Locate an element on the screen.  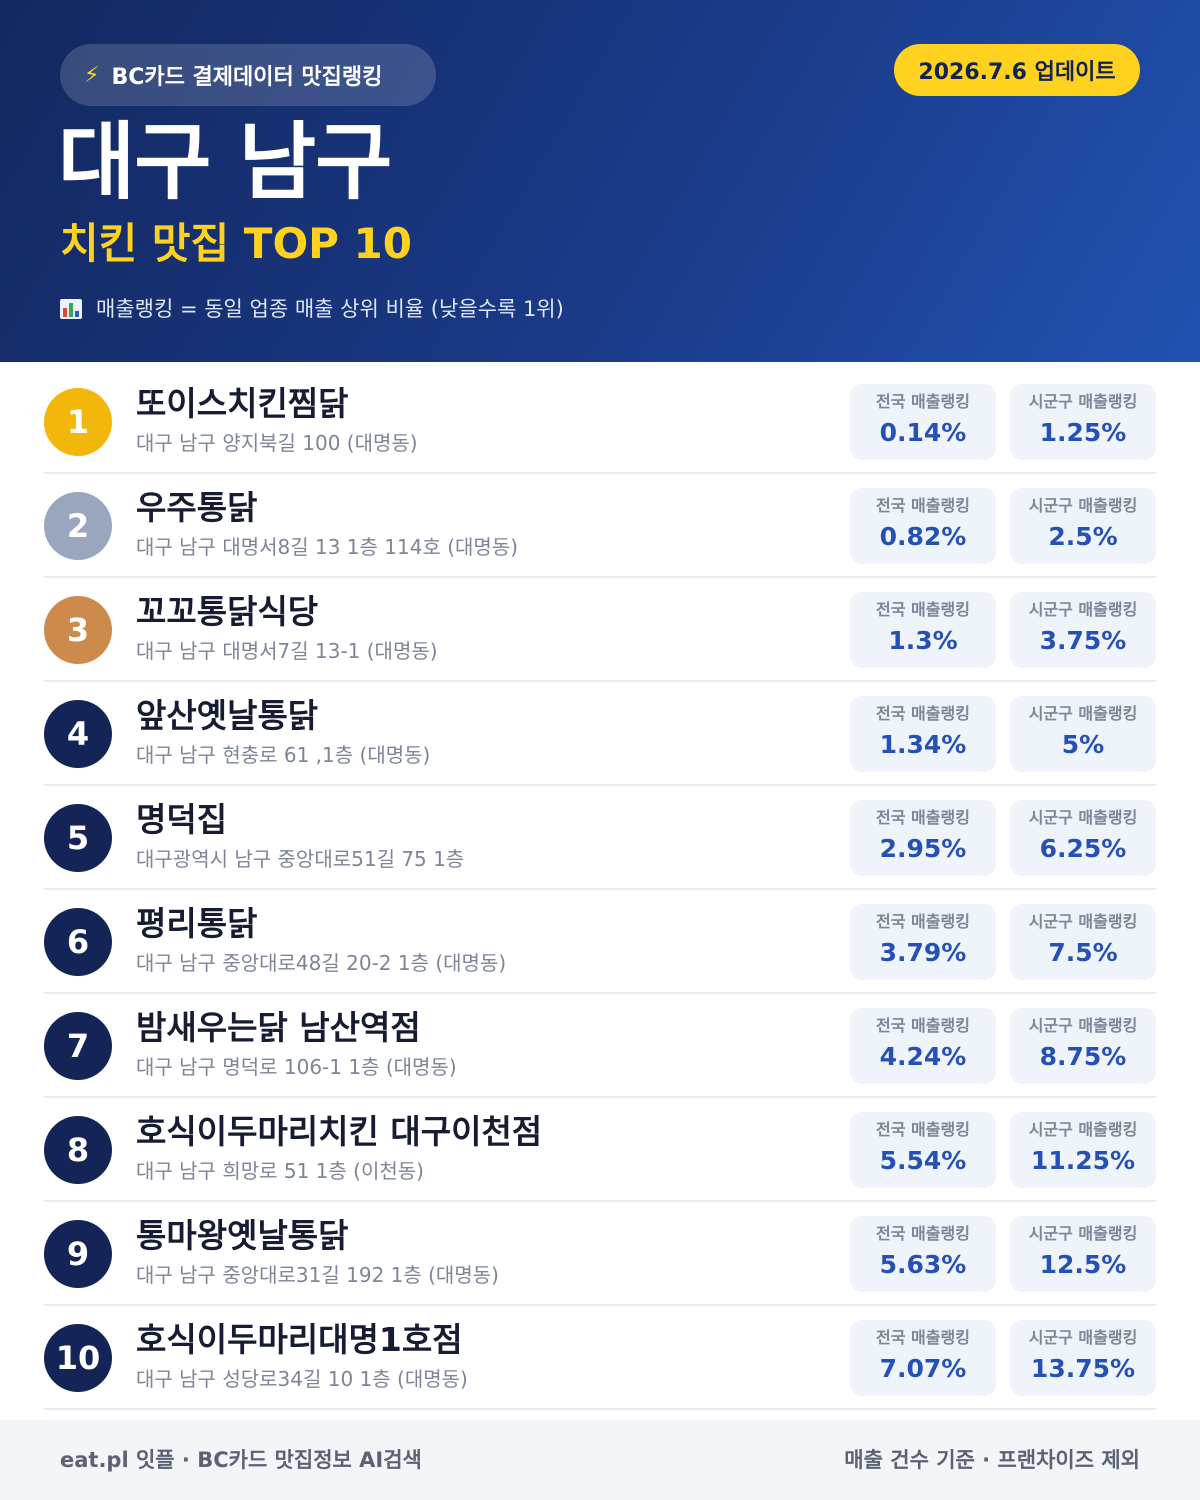
restaurant-name: 호식이두마리대명1호점 is located at coordinates (299, 1339).